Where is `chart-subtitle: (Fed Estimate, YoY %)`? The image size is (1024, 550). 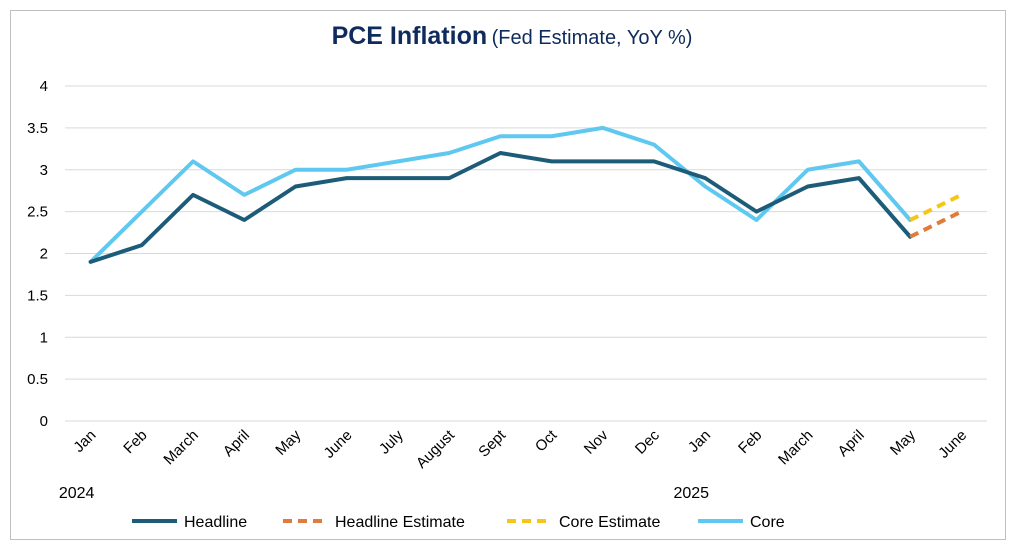 chart-subtitle: (Fed Estimate, YoY %) is located at coordinates (592, 38).